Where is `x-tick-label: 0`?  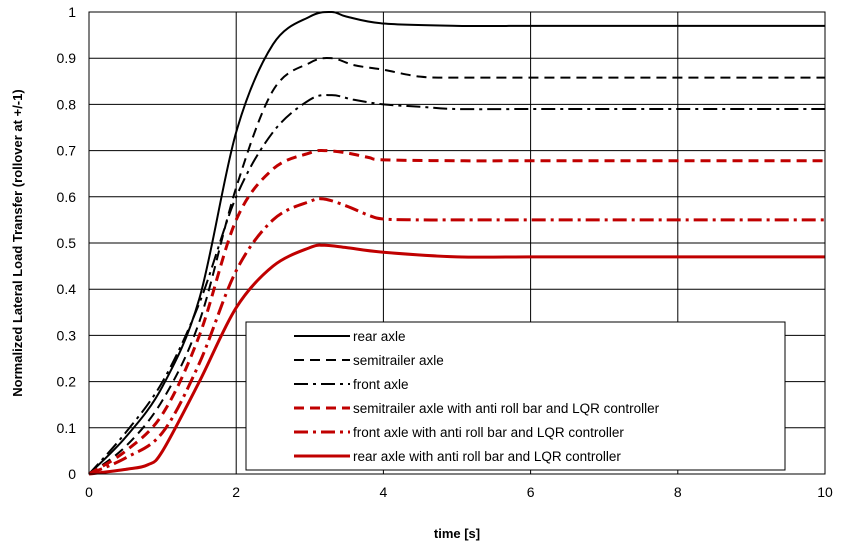
x-tick-label: 0 is located at coordinates (89, 492).